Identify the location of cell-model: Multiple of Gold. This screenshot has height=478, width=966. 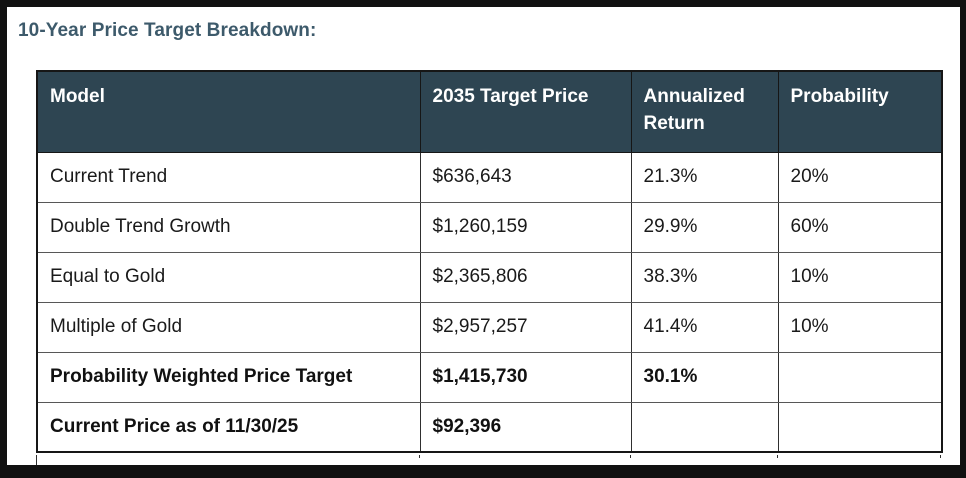
(228, 327).